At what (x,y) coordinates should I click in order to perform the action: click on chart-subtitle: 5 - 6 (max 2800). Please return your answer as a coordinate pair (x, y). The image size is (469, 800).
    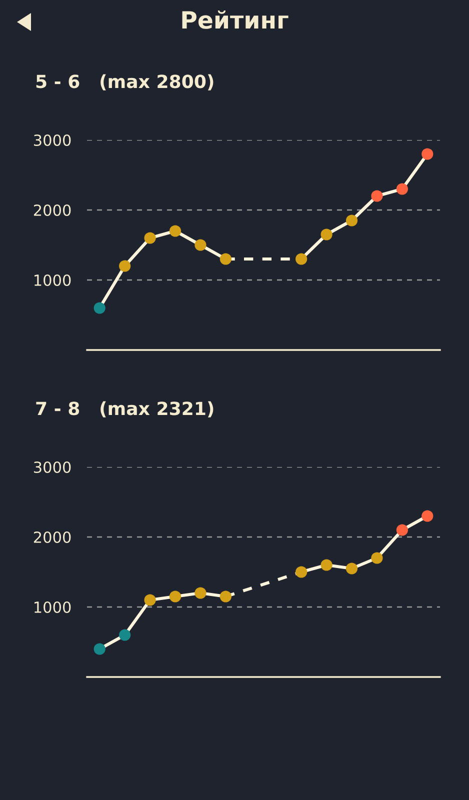
    Looking at the image, I should click on (125, 82).